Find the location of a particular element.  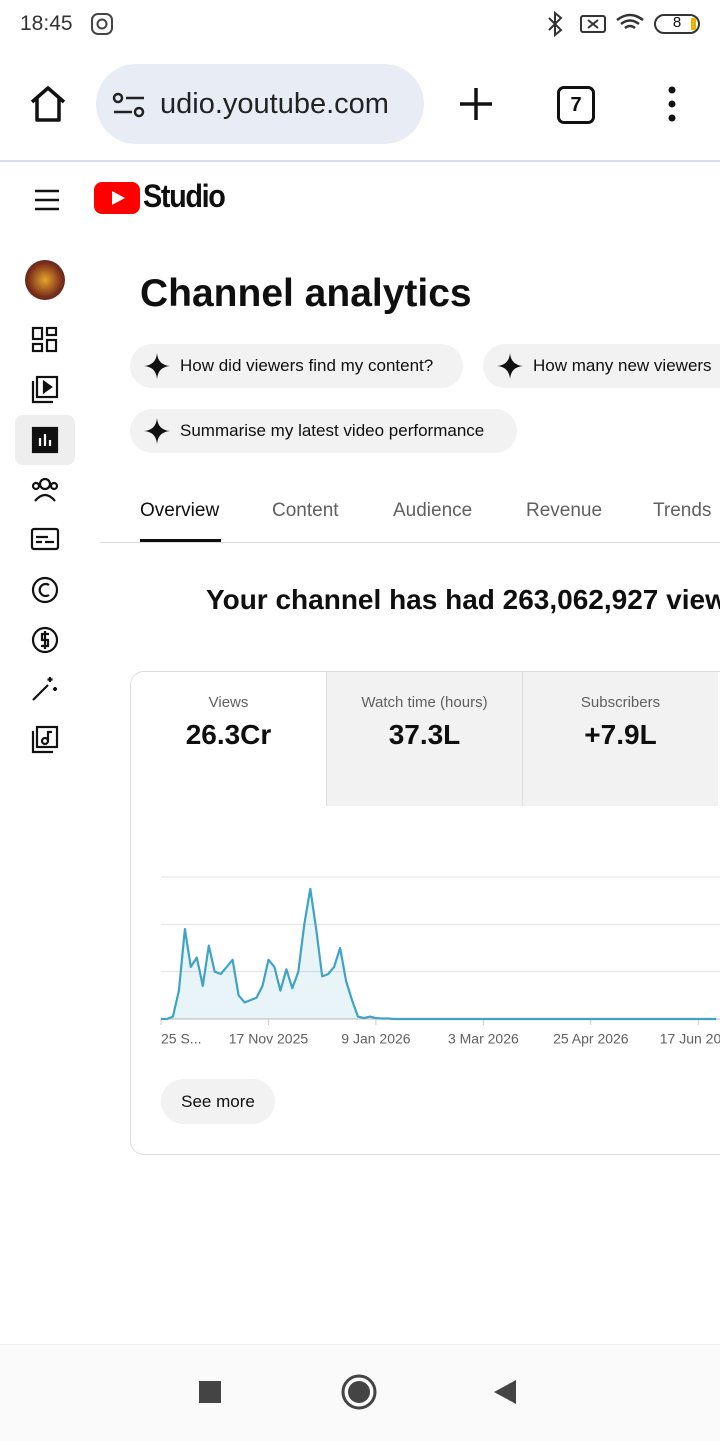

home-button is located at coordinates (48, 104).